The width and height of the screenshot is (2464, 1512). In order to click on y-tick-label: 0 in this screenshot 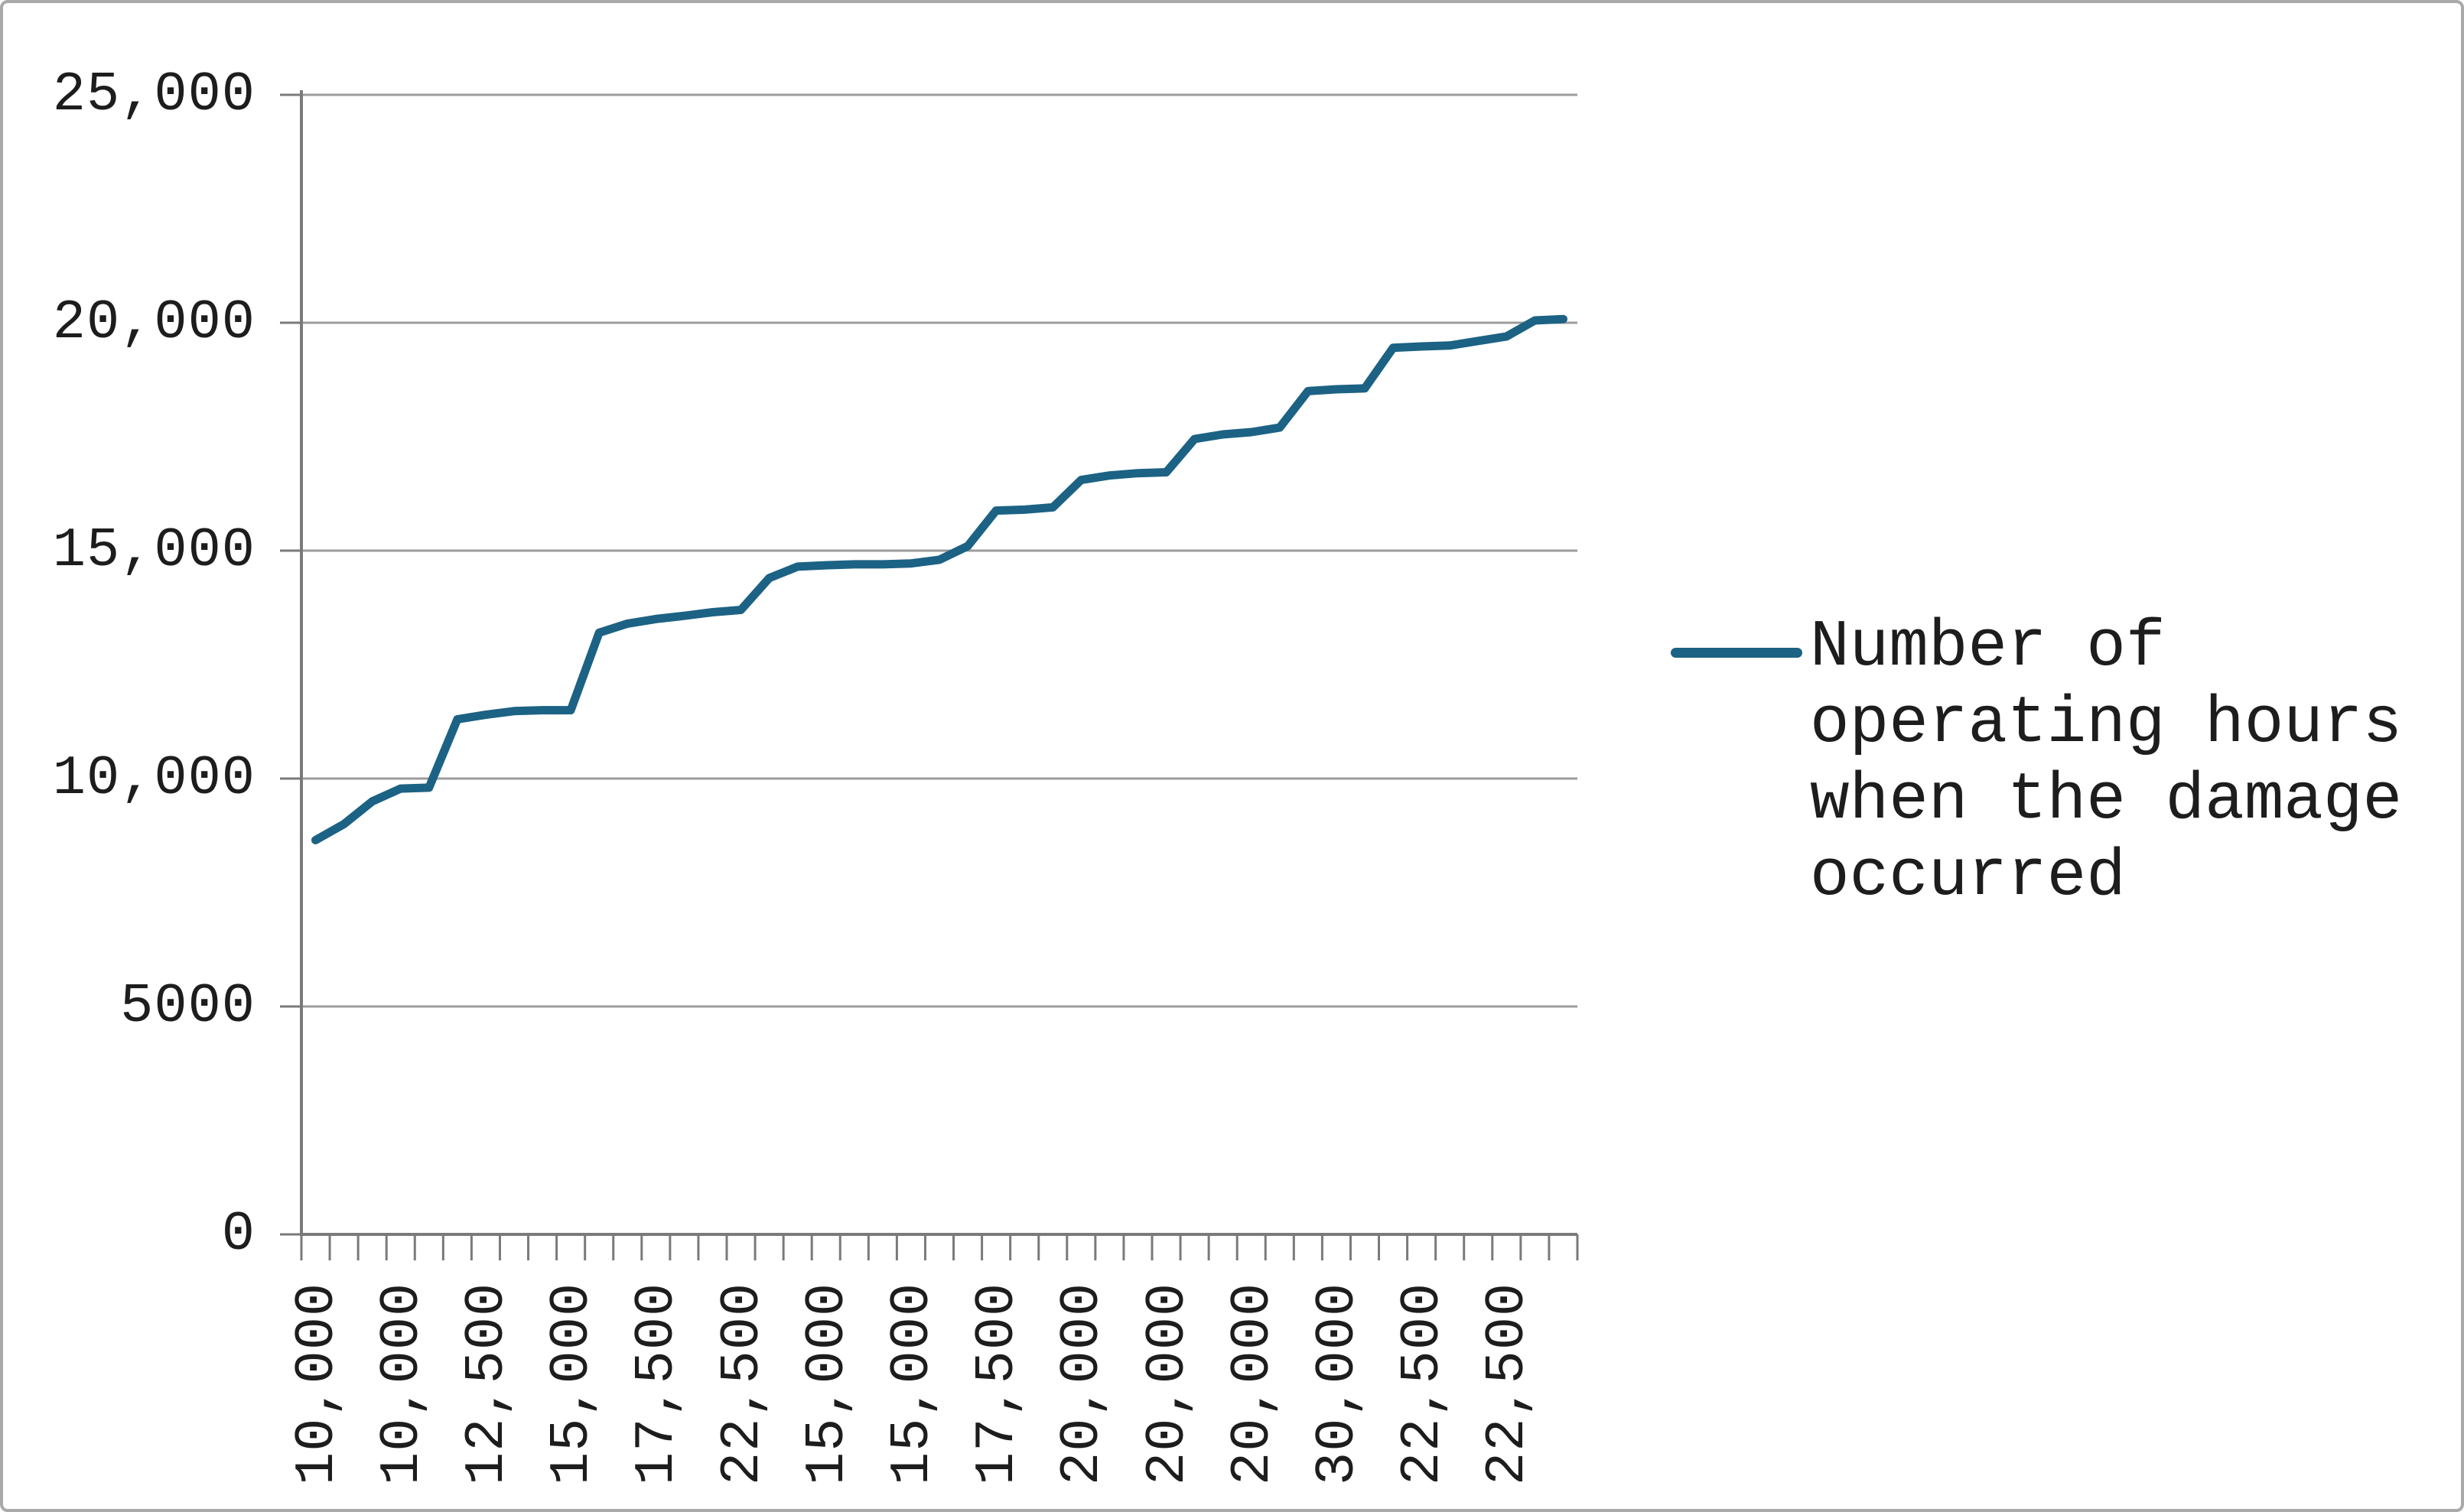, I will do `click(239, 1234)`.